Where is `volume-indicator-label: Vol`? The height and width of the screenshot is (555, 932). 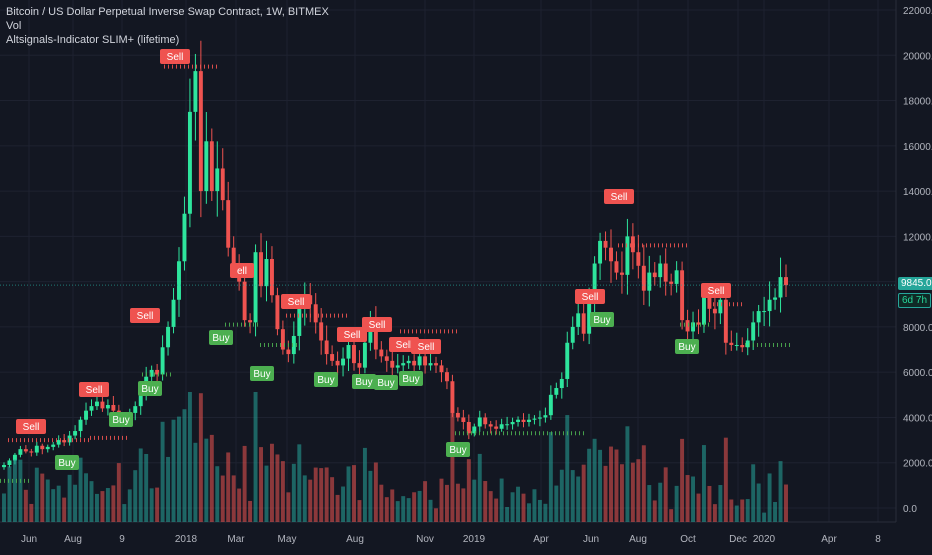
volume-indicator-label: Vol is located at coordinates (14, 26).